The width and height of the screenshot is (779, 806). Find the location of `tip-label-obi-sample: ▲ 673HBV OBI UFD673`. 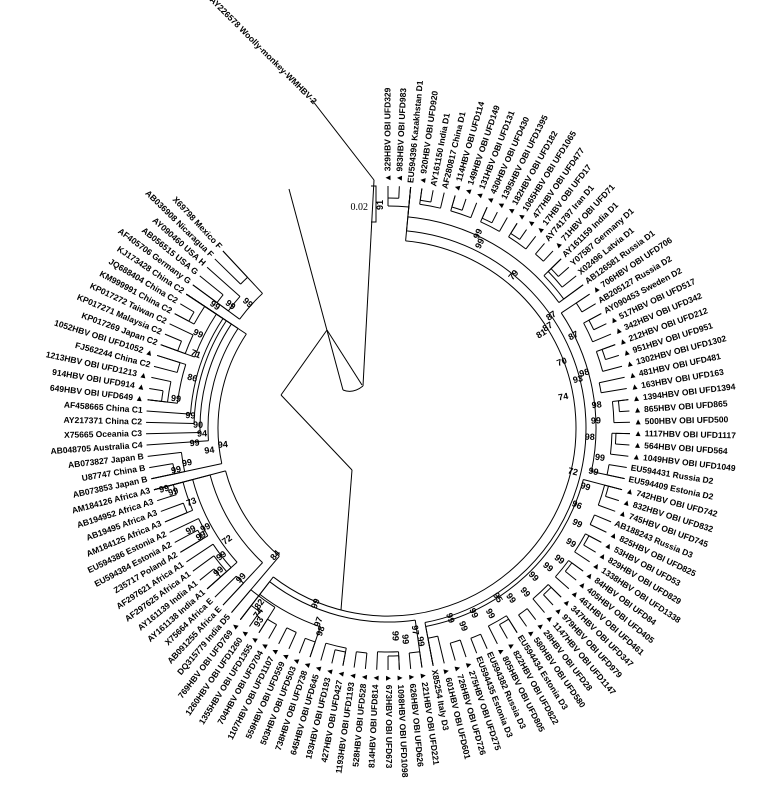

tip-label-obi-sample: ▲ 673HBV OBI UFD673 is located at coordinates (389, 721).